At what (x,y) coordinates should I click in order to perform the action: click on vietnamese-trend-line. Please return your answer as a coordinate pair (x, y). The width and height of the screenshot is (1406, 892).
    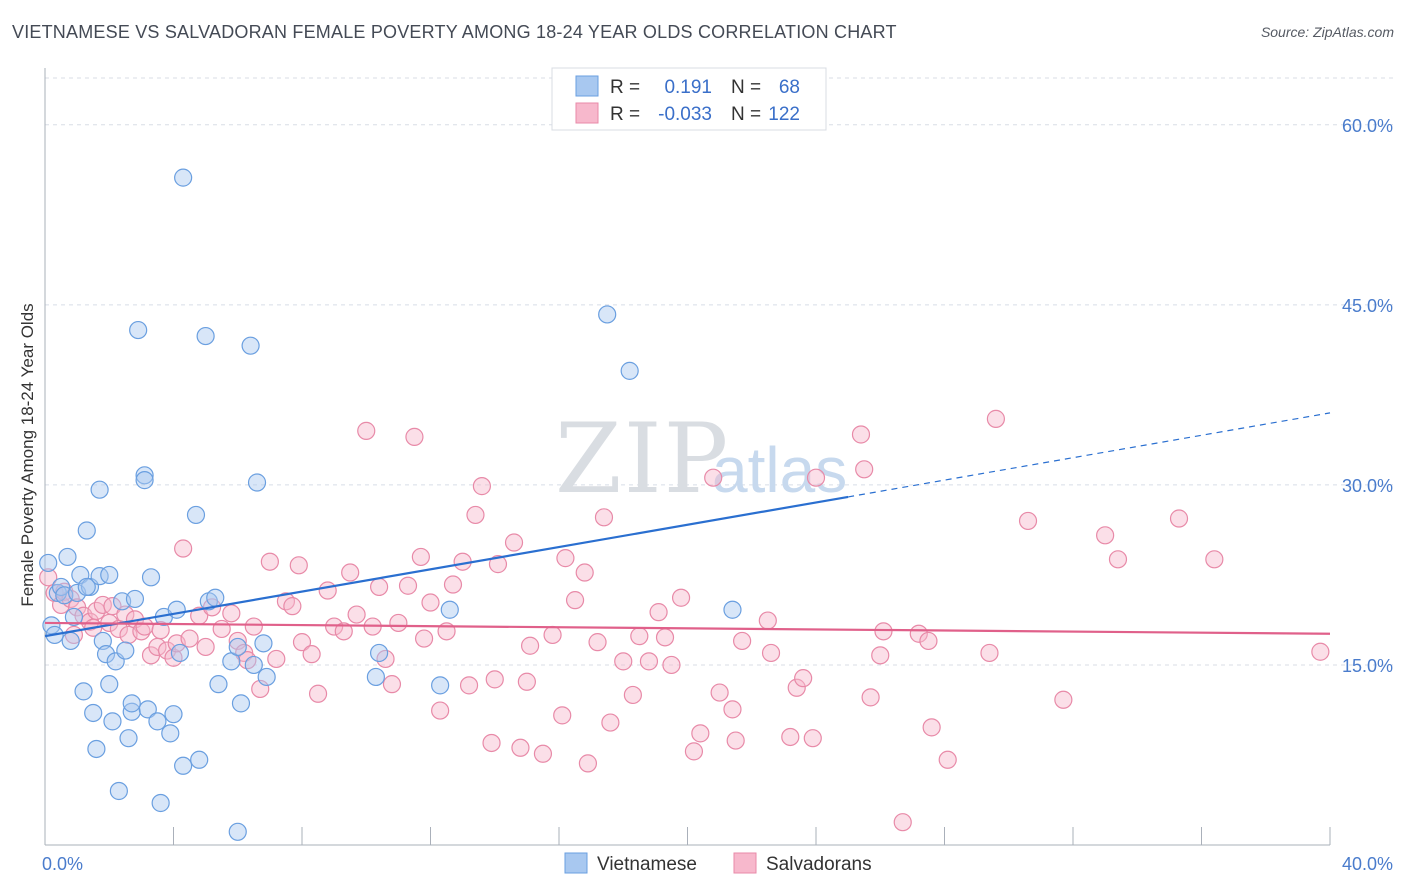
    Looking at the image, I should click on (446, 566).